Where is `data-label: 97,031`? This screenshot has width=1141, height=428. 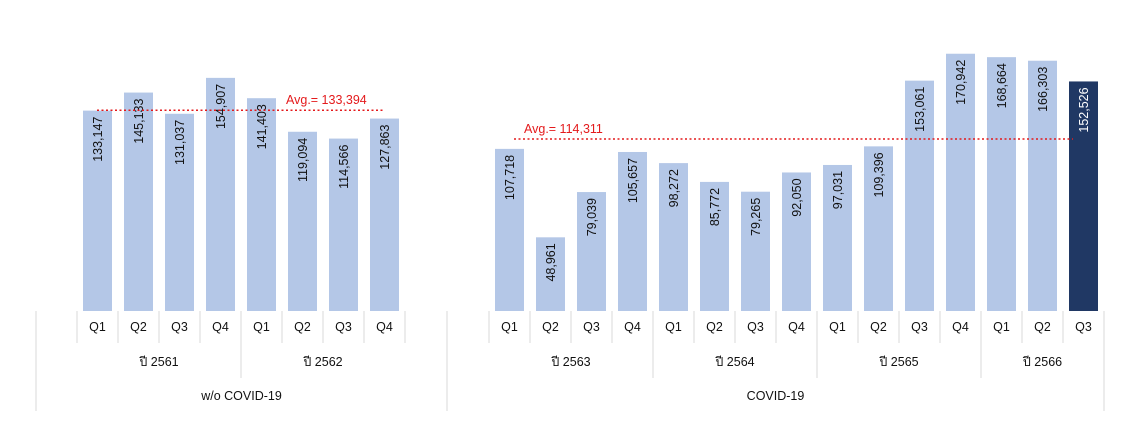
data-label: 97,031 is located at coordinates (838, 190).